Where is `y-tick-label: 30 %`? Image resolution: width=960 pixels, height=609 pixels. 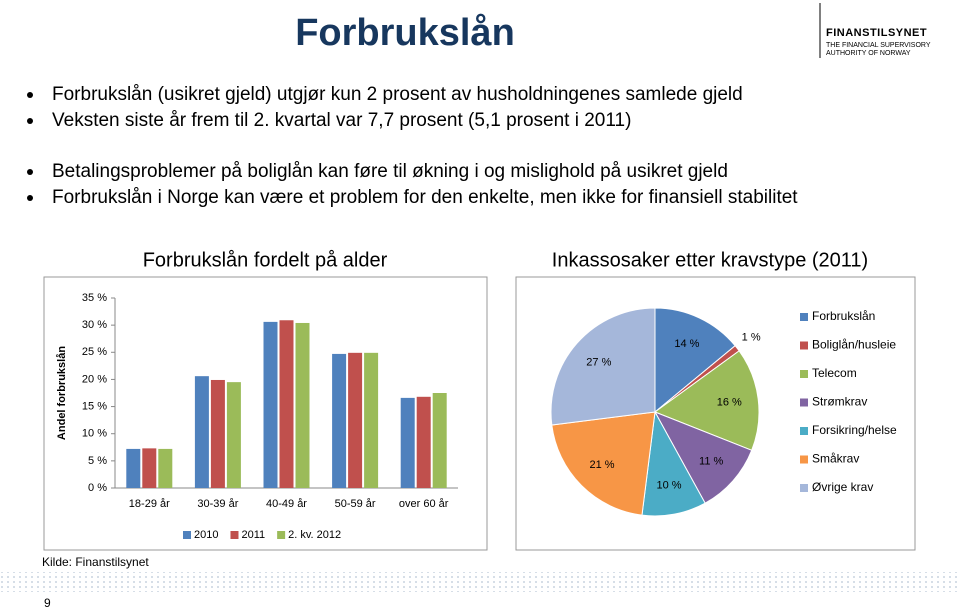
y-tick-label: 30 % is located at coordinates (94, 325).